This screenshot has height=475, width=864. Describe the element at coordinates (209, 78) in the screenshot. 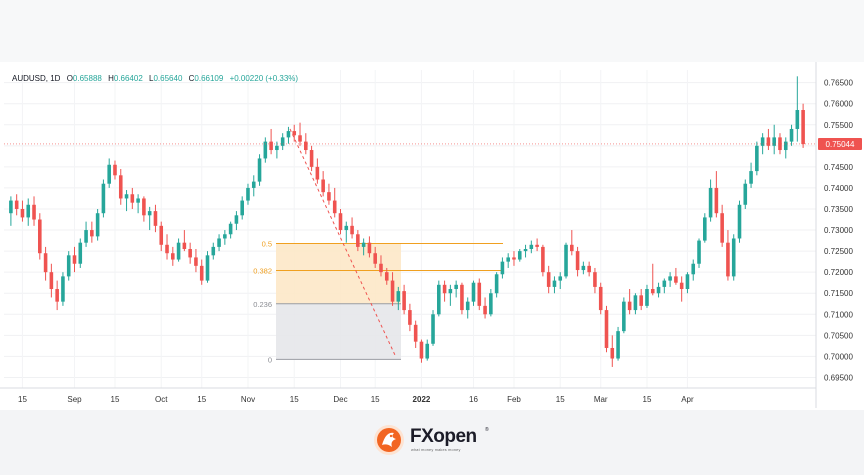

I see `legend-close-value: 0.66109` at that location.